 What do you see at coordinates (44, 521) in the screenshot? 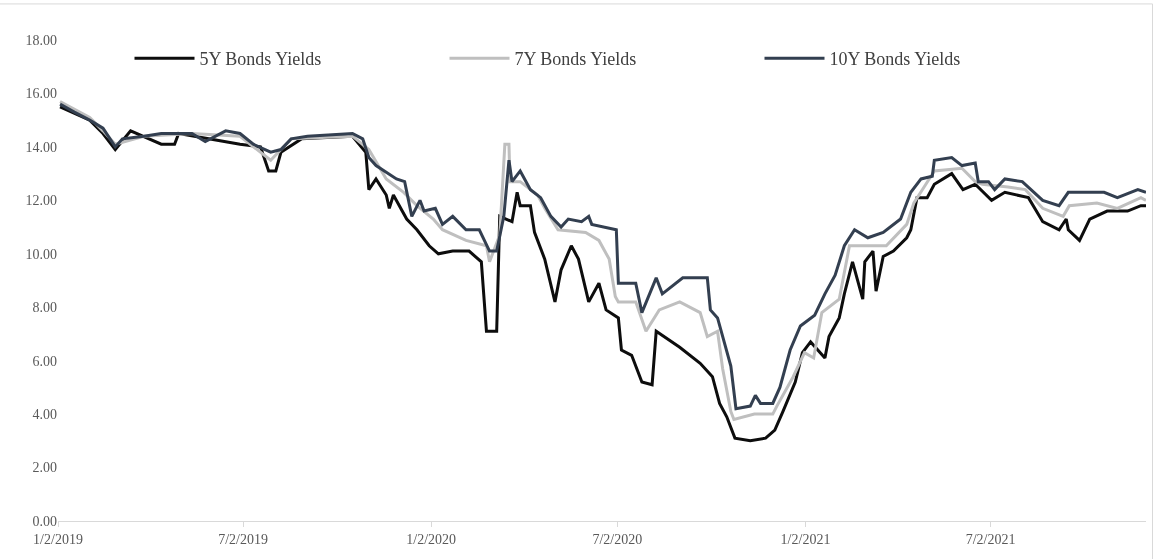
I see `y-tick-label: 0.00` at bounding box center [44, 521].